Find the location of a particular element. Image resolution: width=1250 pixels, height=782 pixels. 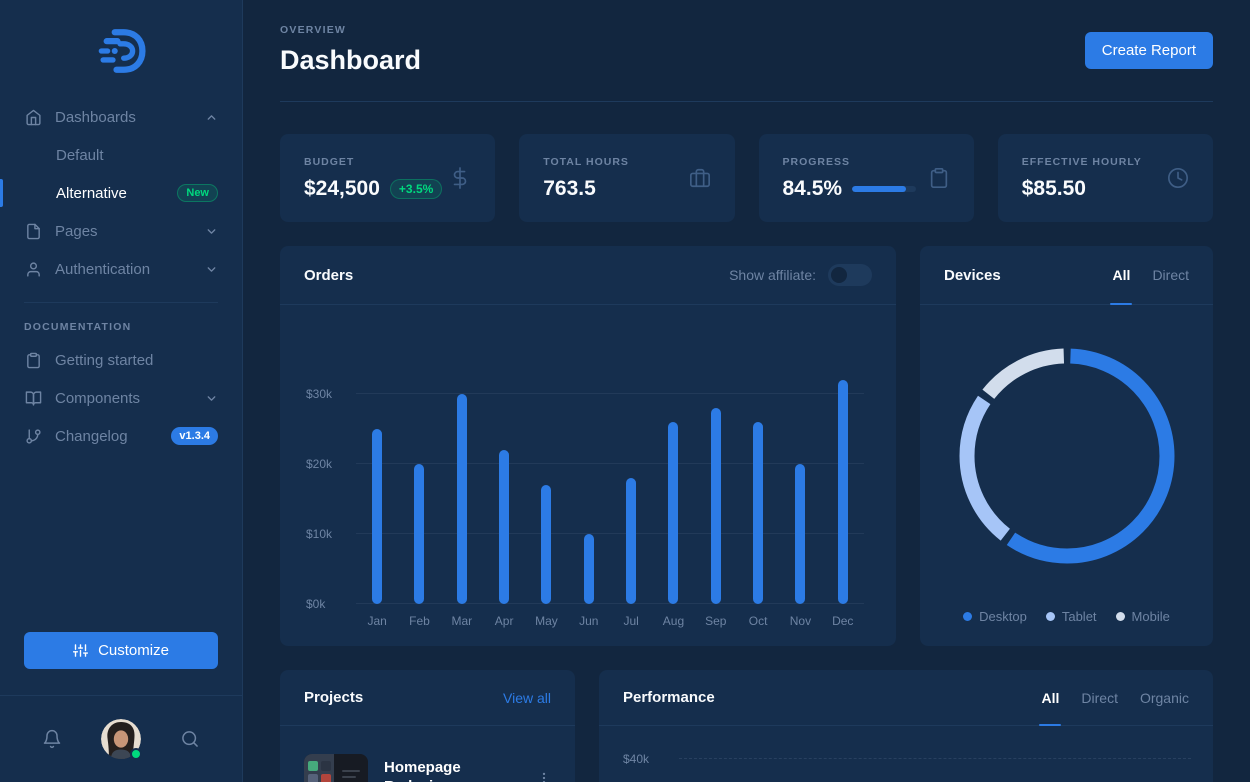

performance-tab-organic: Organic is located at coordinates (1164, 697).